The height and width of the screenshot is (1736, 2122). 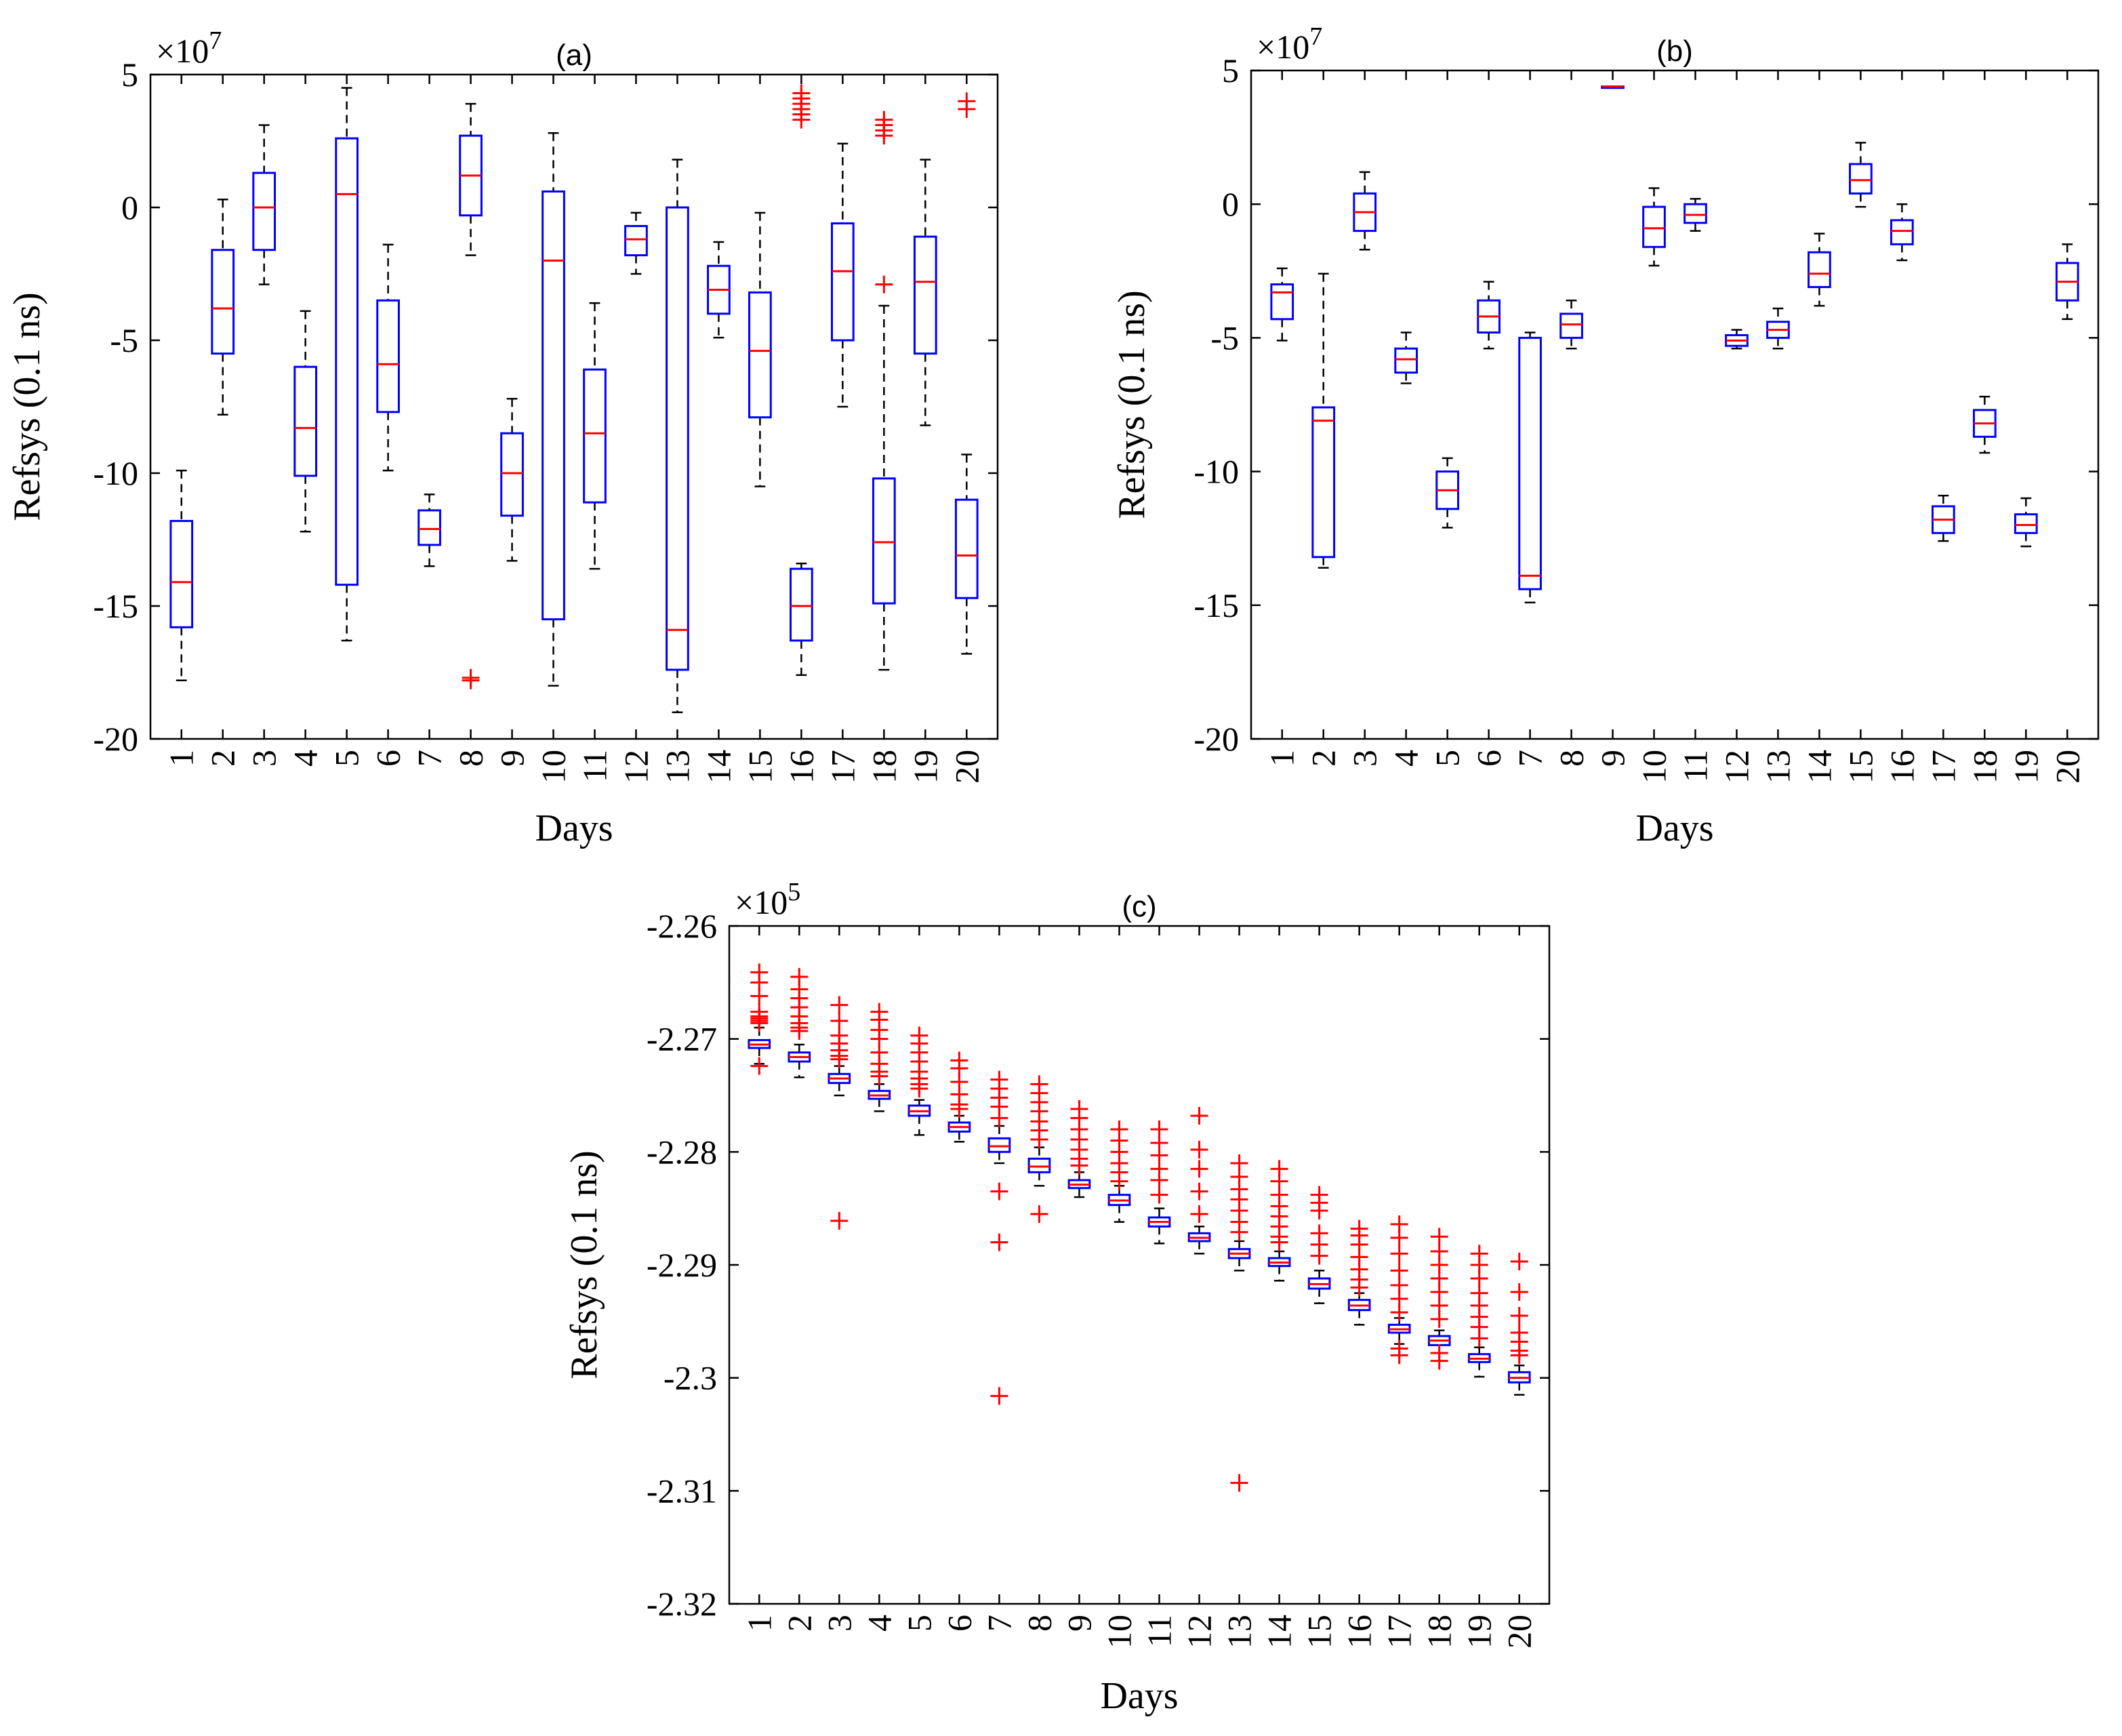 What do you see at coordinates (2067, 767) in the screenshot?
I see `xtick-label: 20` at bounding box center [2067, 767].